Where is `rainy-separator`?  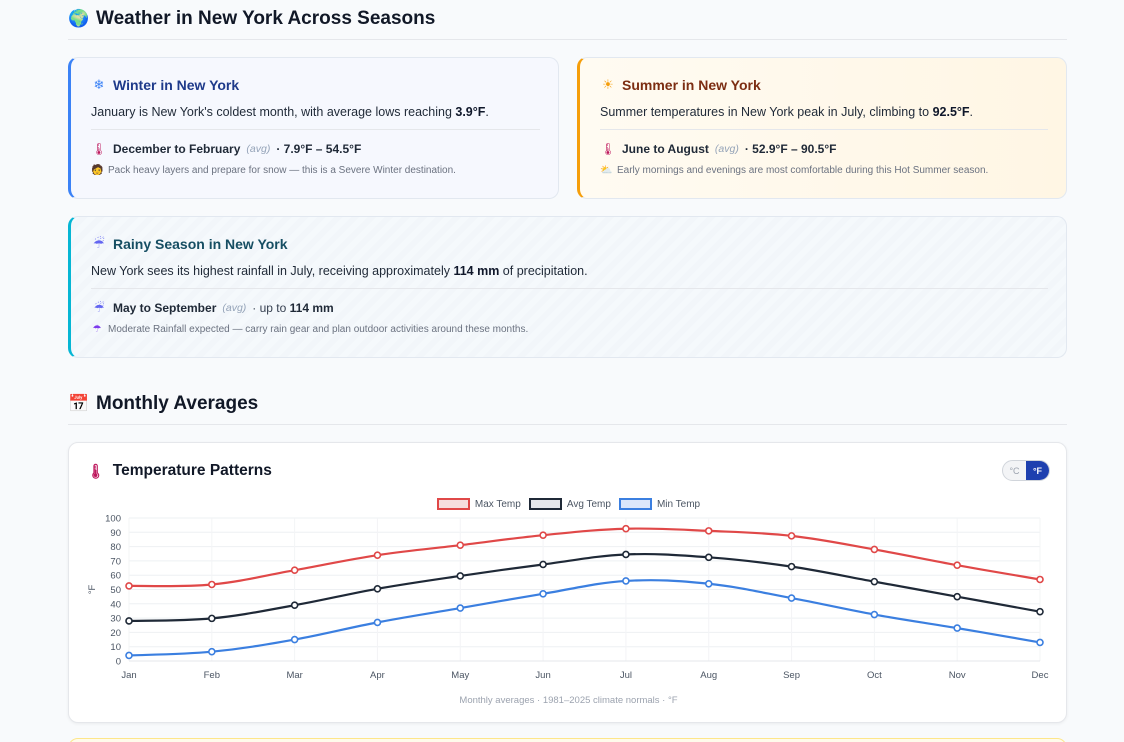 rainy-separator is located at coordinates (569, 288).